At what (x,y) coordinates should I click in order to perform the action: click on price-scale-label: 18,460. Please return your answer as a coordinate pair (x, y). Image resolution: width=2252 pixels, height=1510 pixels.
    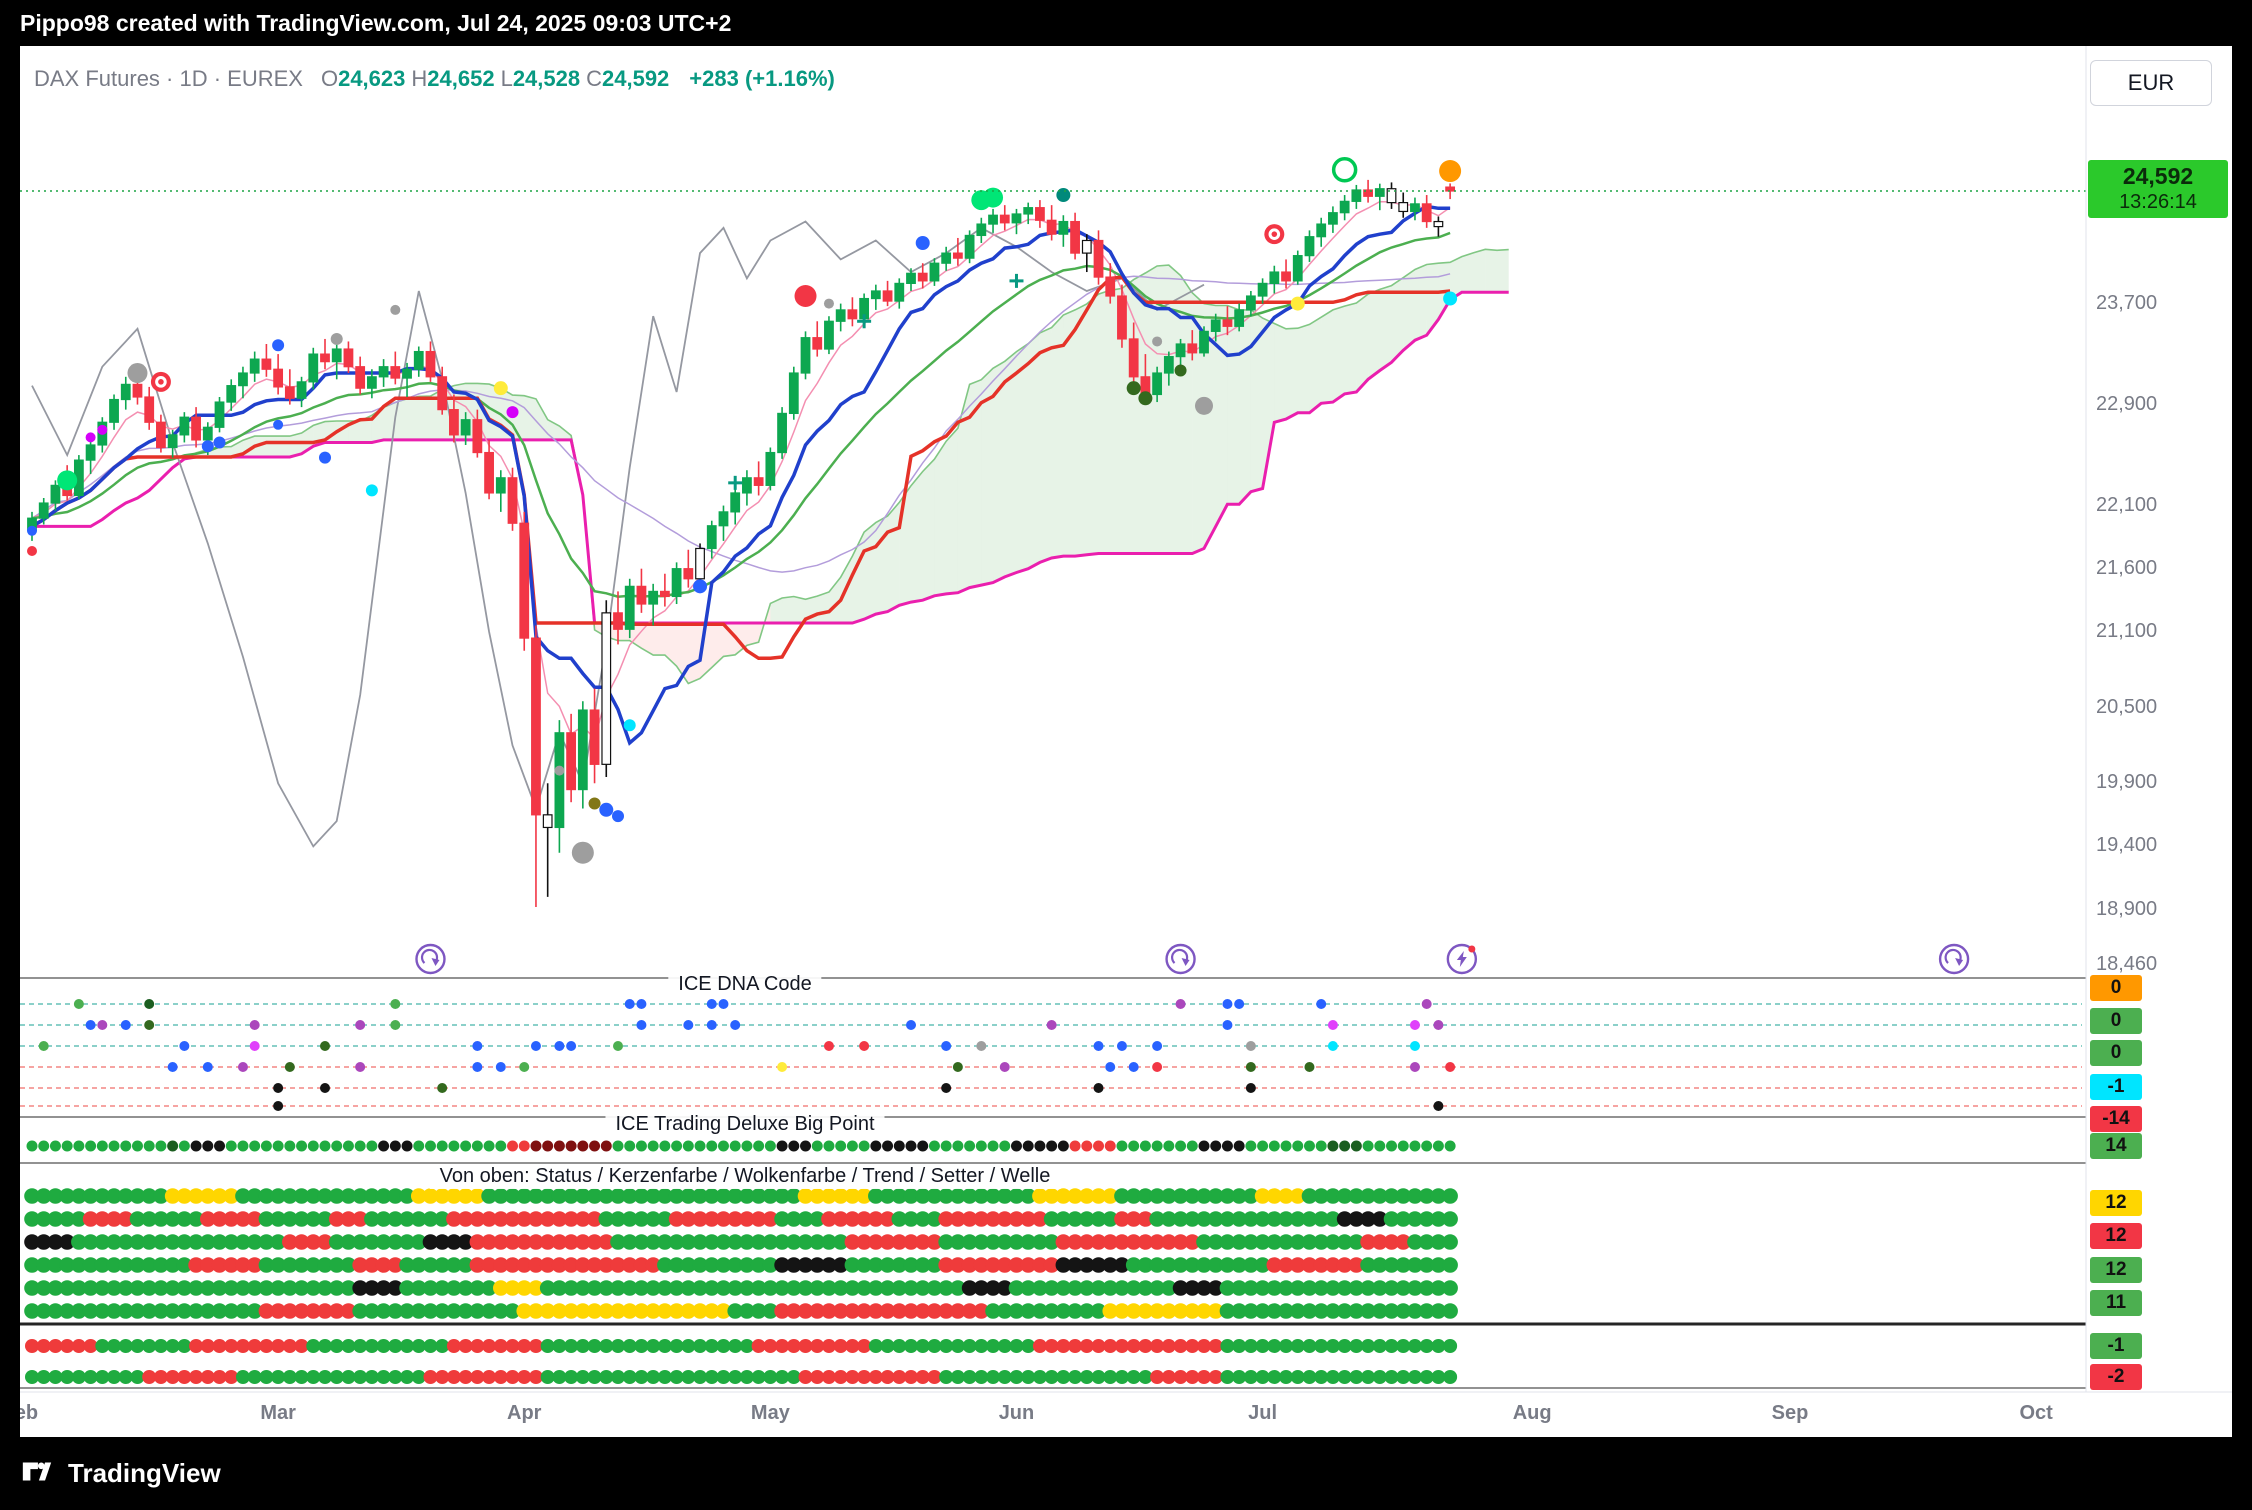
    Looking at the image, I should click on (2127, 964).